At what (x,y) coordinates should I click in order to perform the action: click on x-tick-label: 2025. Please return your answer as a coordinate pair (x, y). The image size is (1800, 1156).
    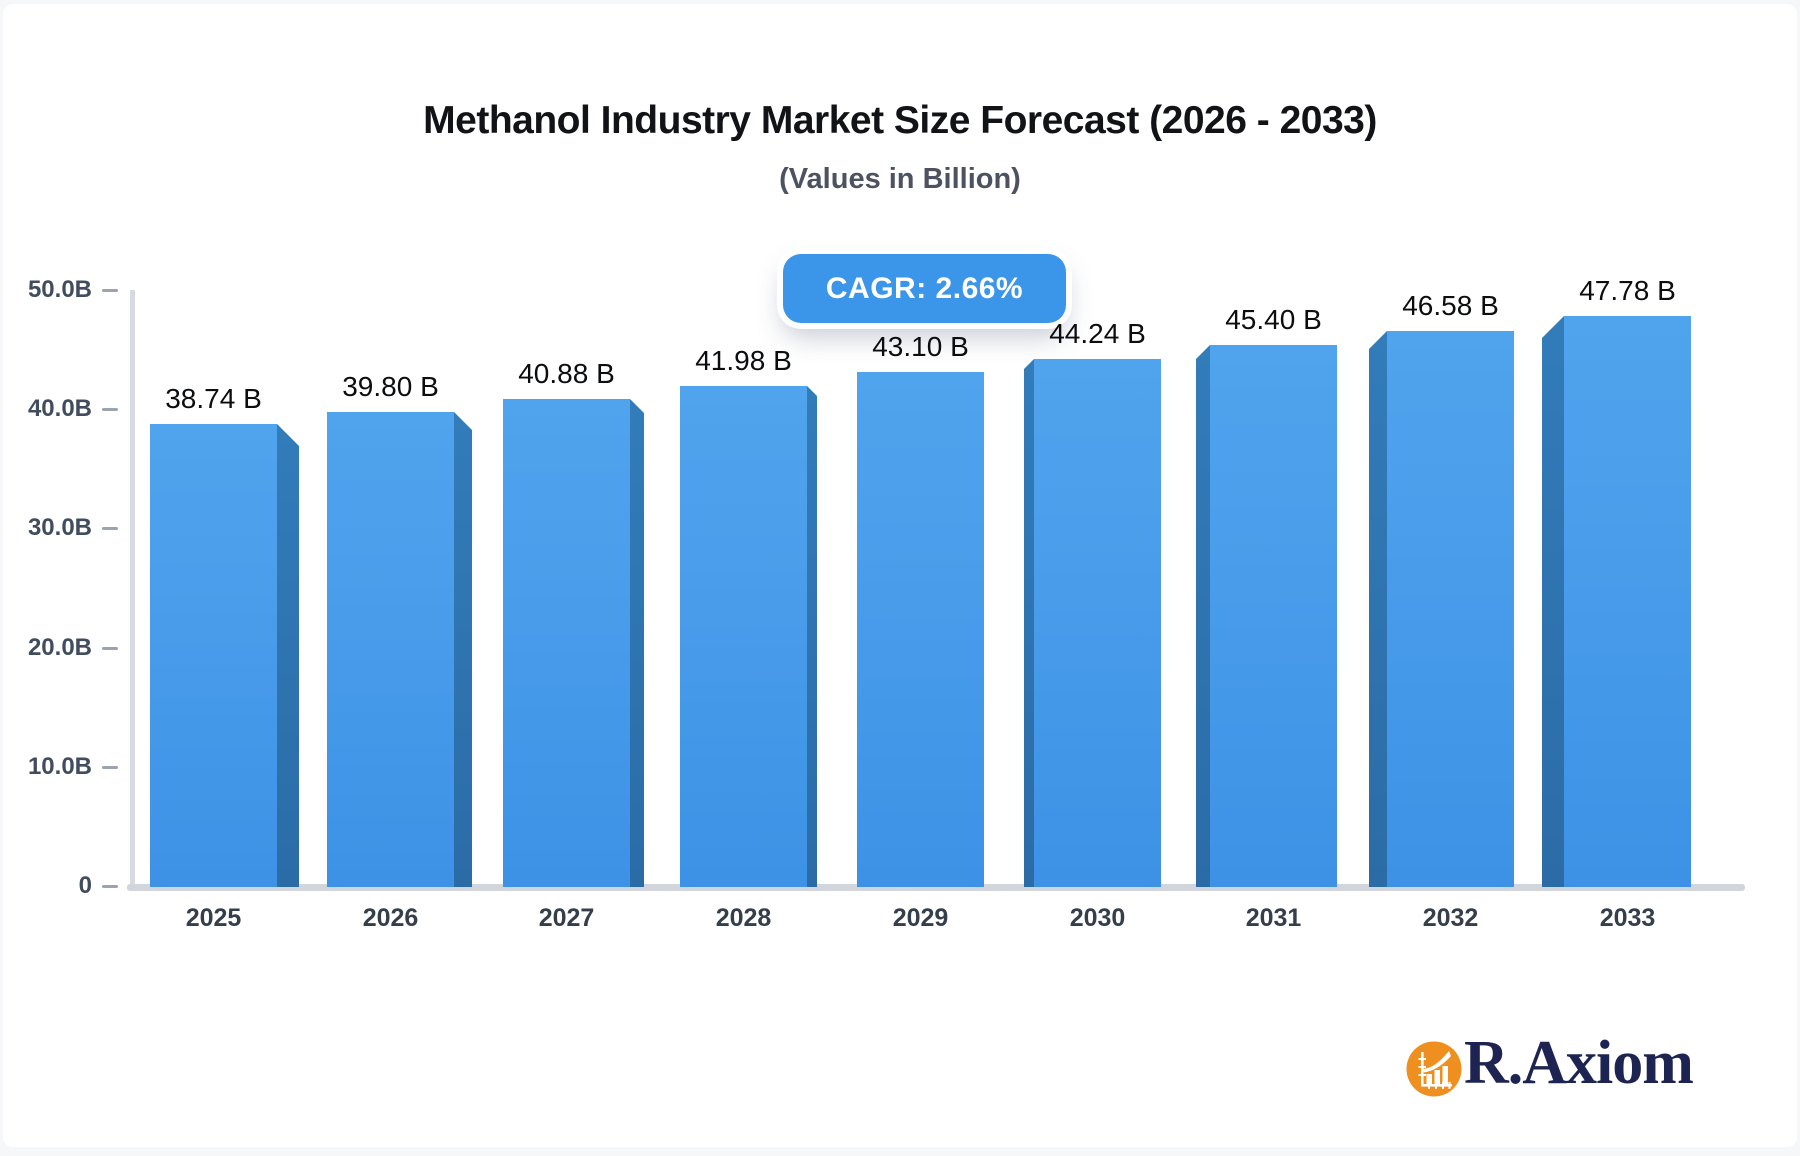
    Looking at the image, I should click on (213, 918).